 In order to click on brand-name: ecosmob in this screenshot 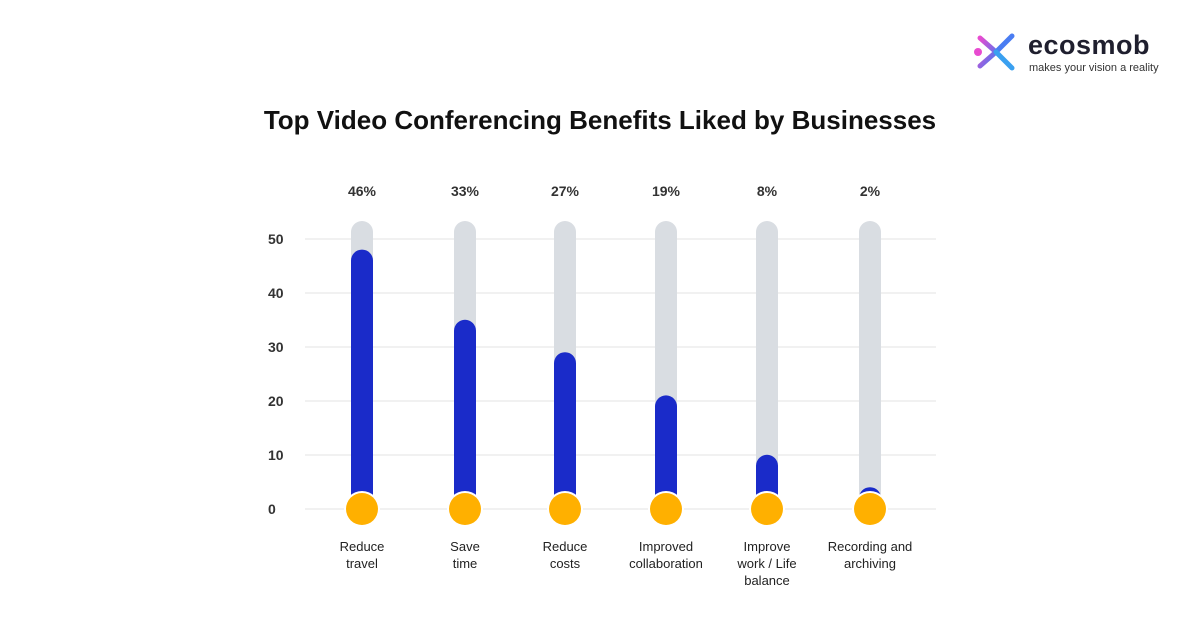, I will do `click(1089, 45)`.